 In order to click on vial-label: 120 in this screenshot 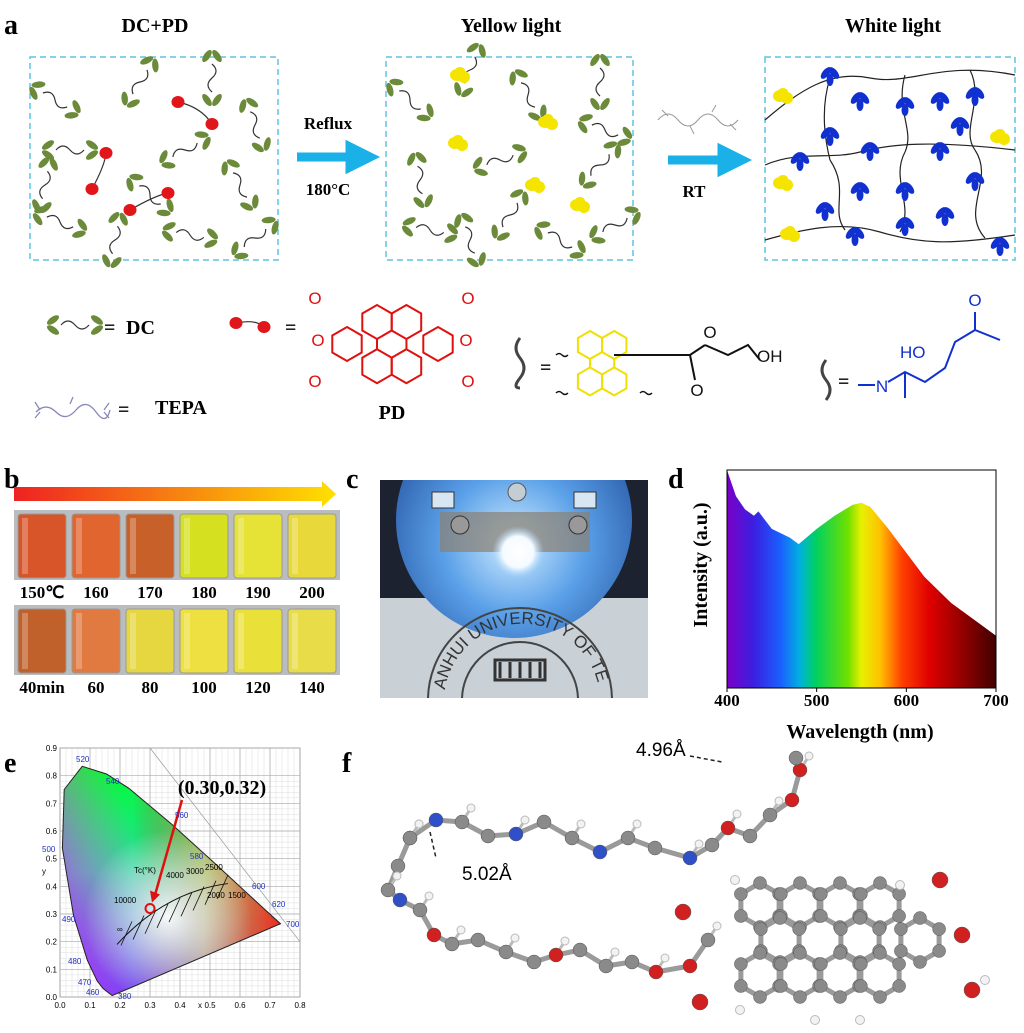, I will do `click(258, 687)`.